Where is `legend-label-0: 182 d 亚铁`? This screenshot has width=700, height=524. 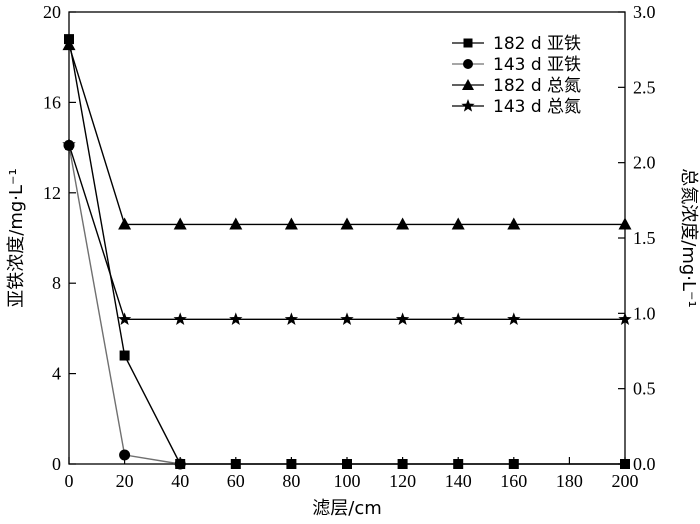
legend-label-0: 182 d 亚铁 is located at coordinates (537, 44).